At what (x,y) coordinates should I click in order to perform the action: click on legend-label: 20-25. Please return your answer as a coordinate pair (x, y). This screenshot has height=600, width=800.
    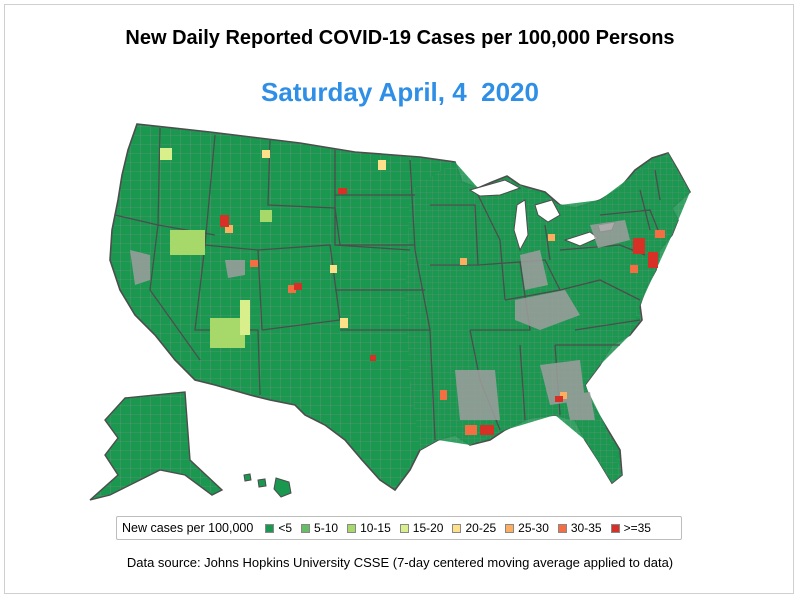
    Looking at the image, I should click on (481, 528).